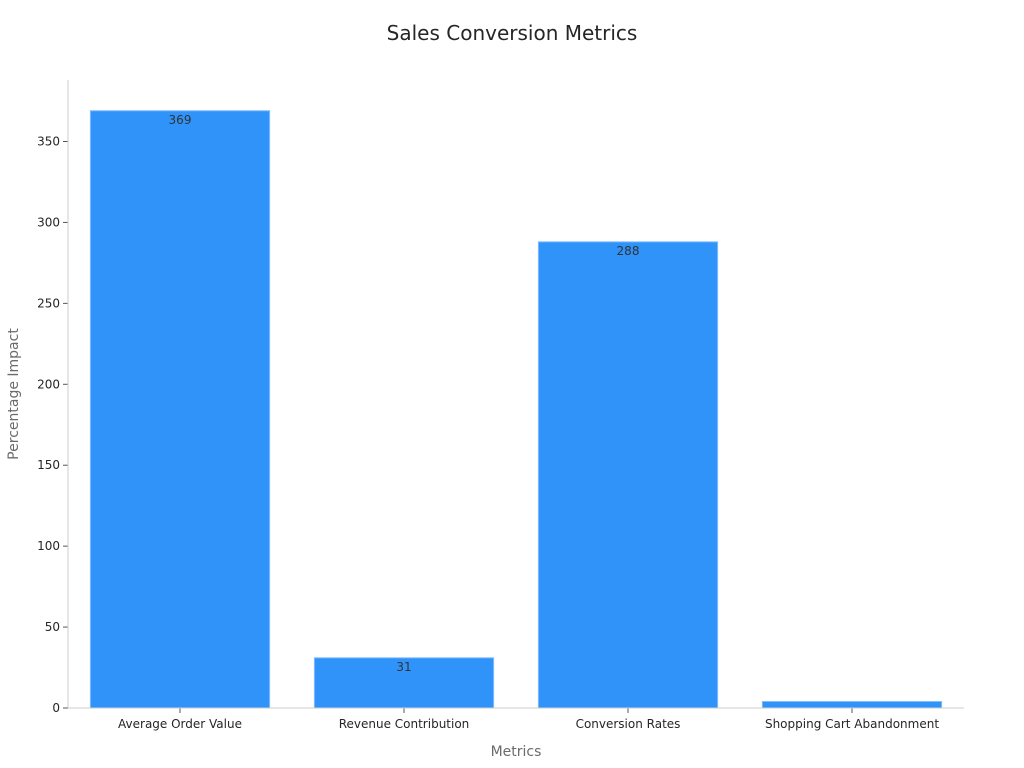 Image resolution: width=1024 pixels, height=768 pixels. Describe the element at coordinates (180, 724) in the screenshot. I see `x-tick-label: Average Order Value` at that location.